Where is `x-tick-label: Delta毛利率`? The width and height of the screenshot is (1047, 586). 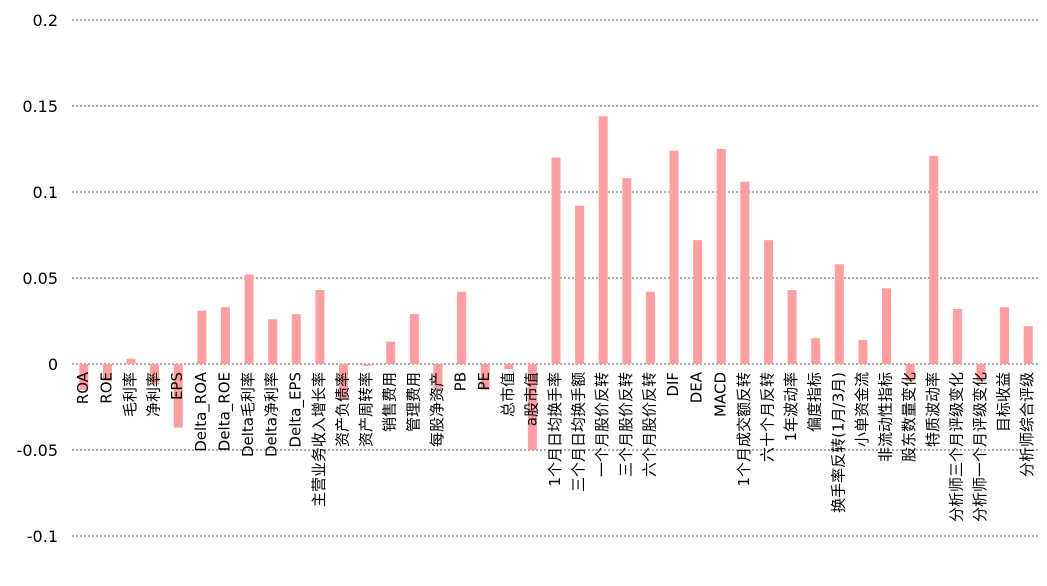 x-tick-label: Delta毛利率 is located at coordinates (248, 414).